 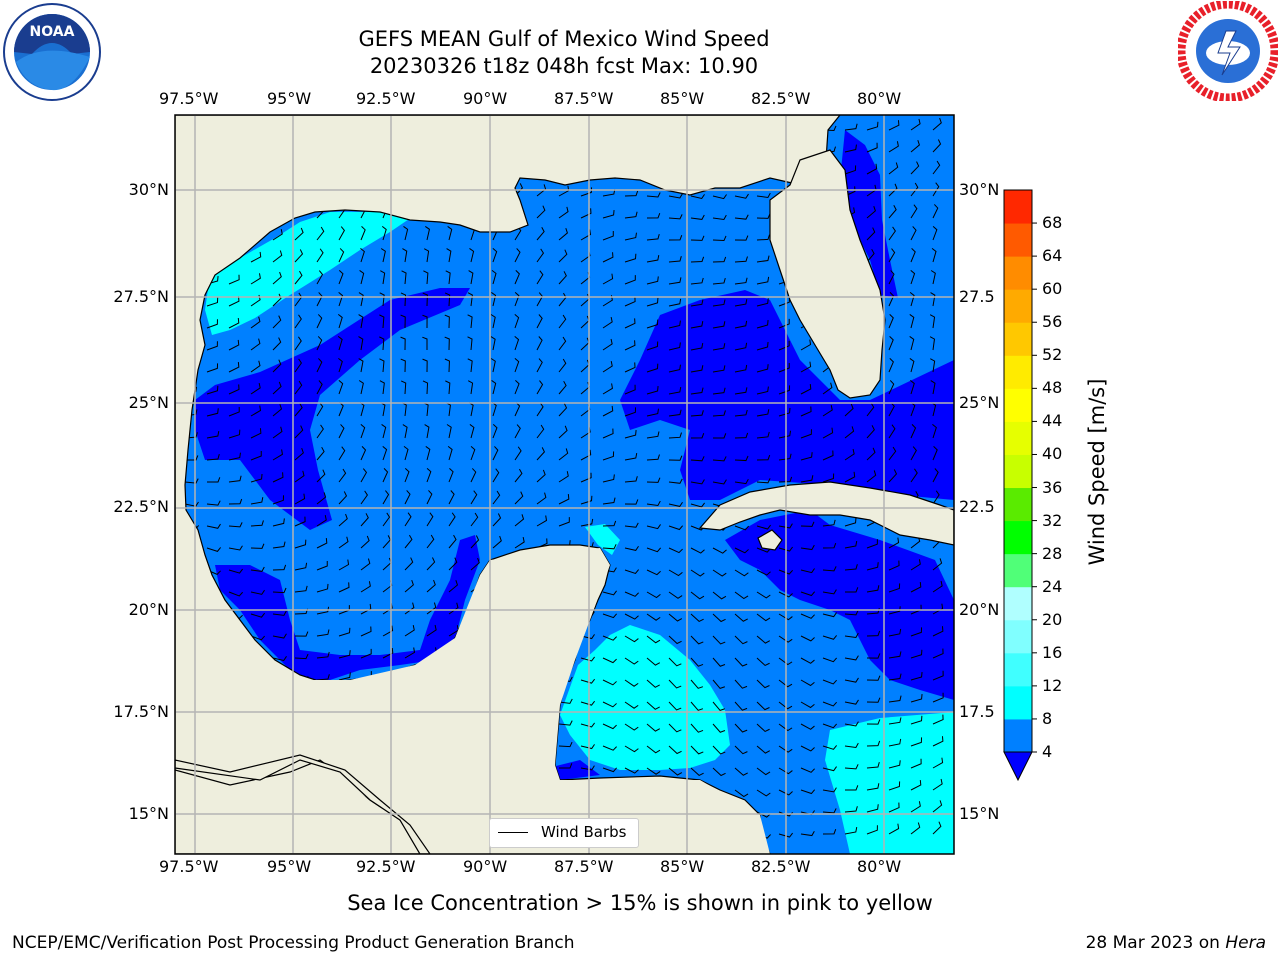 I want to click on lon-label-top: 90°W, so click(x=485, y=98).